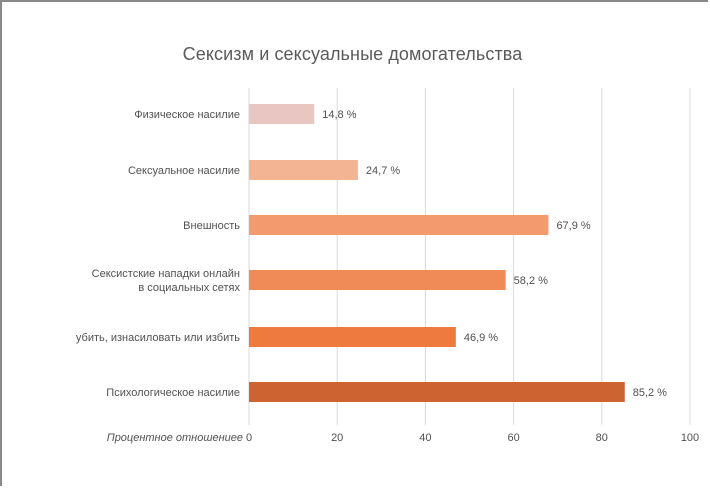  I want to click on value-label: 24,7 %, so click(383, 171).